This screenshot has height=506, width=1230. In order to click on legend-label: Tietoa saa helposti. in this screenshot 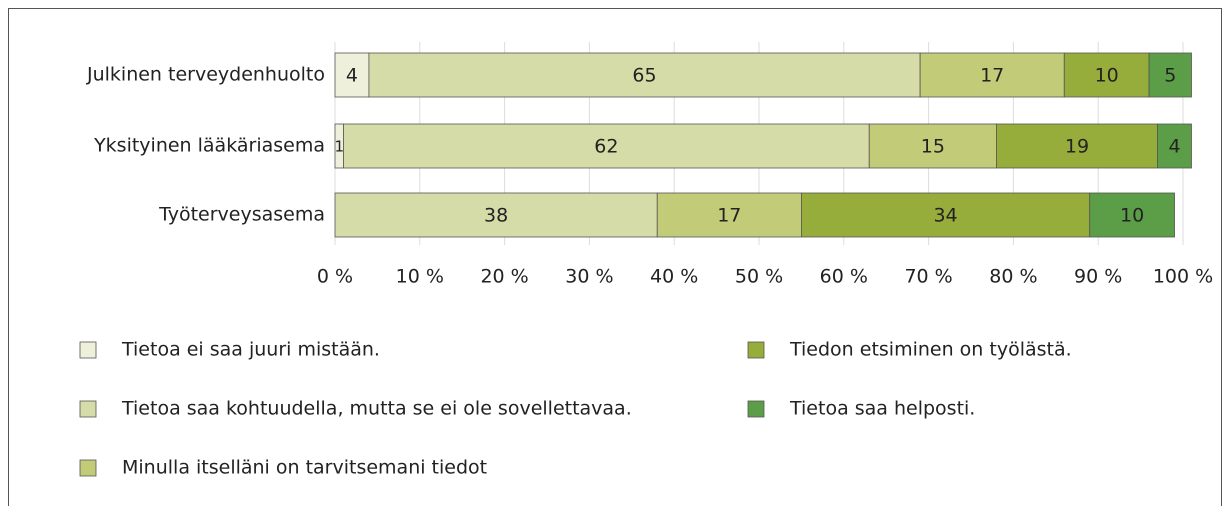, I will do `click(882, 409)`.